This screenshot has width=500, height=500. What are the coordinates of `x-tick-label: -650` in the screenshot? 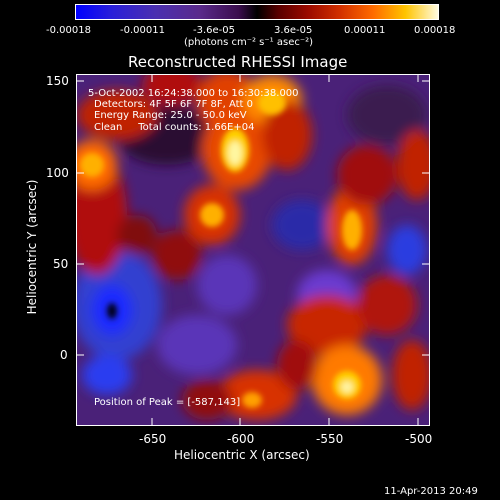 It's located at (153, 439).